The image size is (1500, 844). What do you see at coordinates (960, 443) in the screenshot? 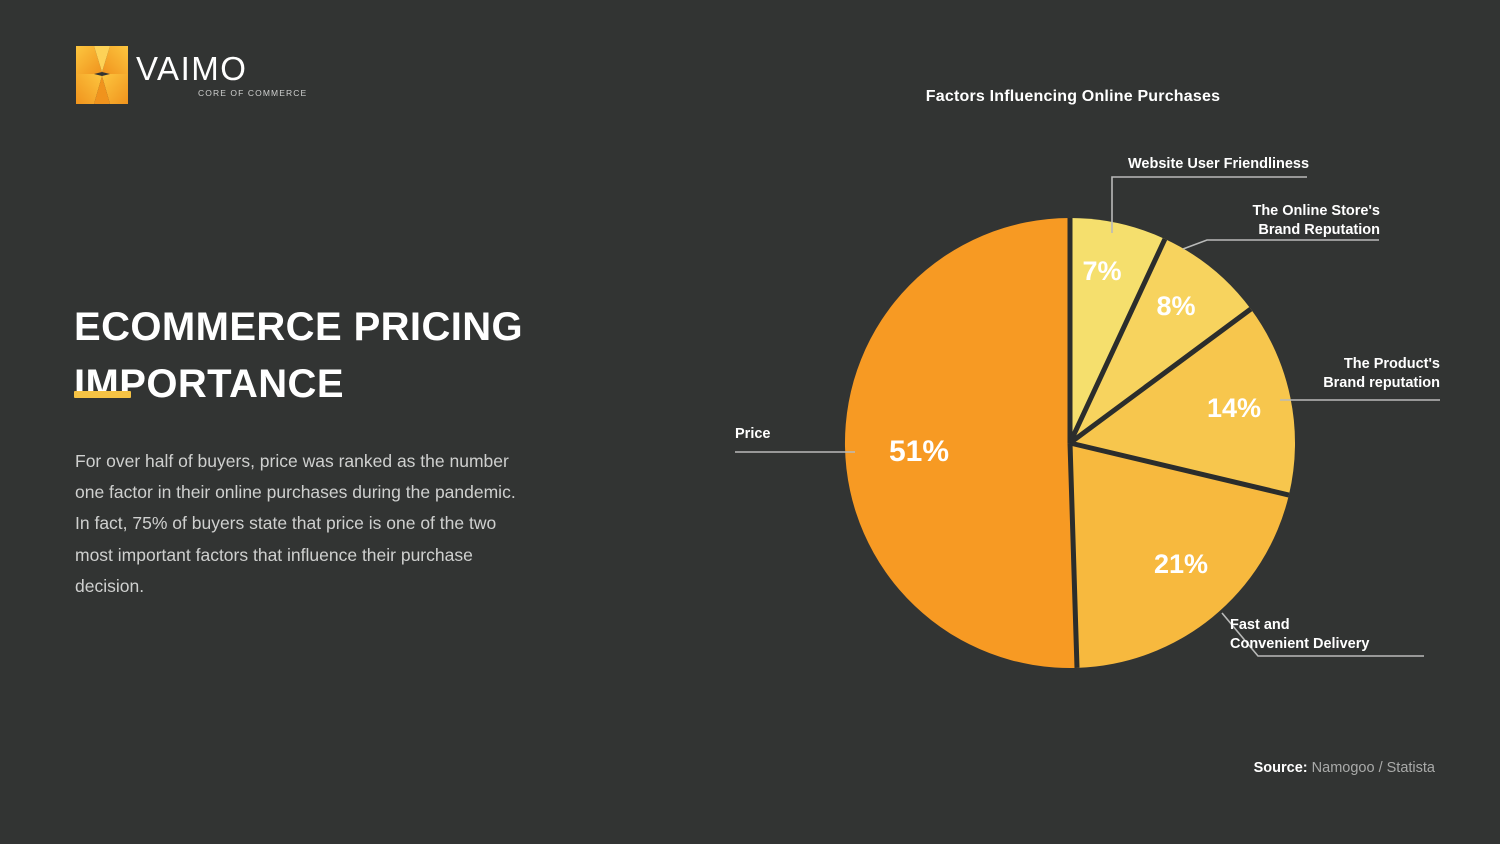
I see `pie-slice-price` at bounding box center [960, 443].